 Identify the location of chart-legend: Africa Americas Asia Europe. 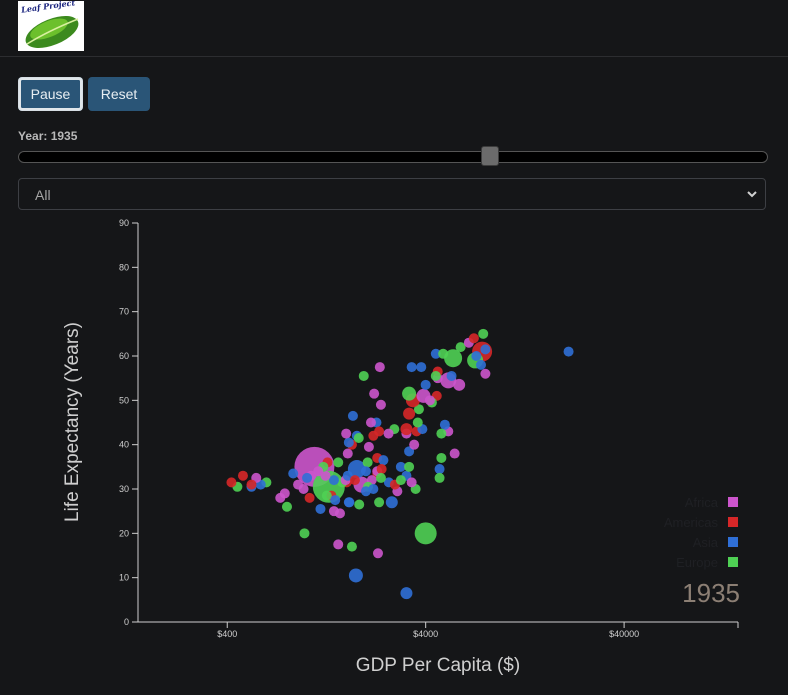
(701, 532).